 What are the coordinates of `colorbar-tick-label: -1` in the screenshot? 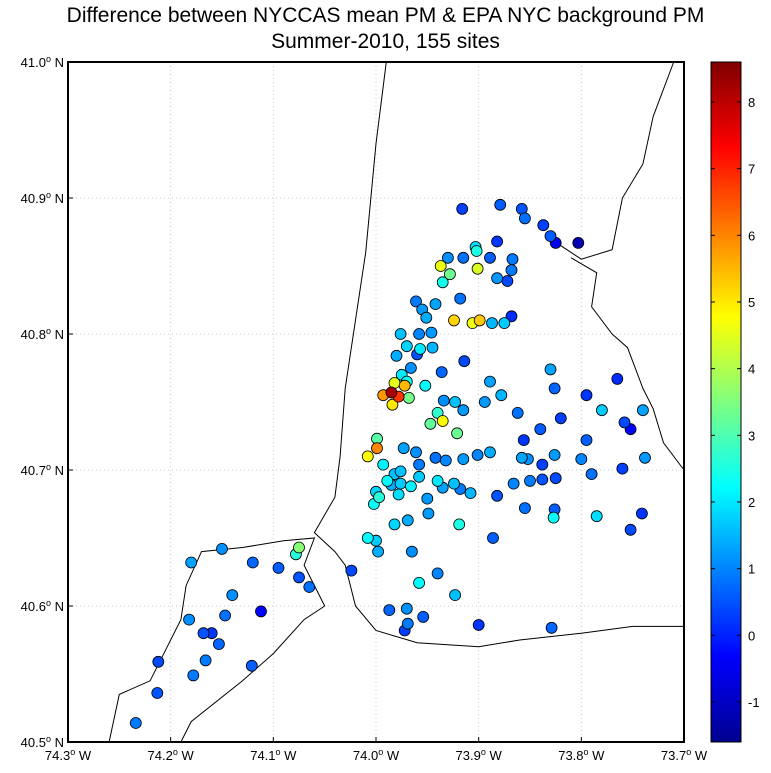 It's located at (754, 702).